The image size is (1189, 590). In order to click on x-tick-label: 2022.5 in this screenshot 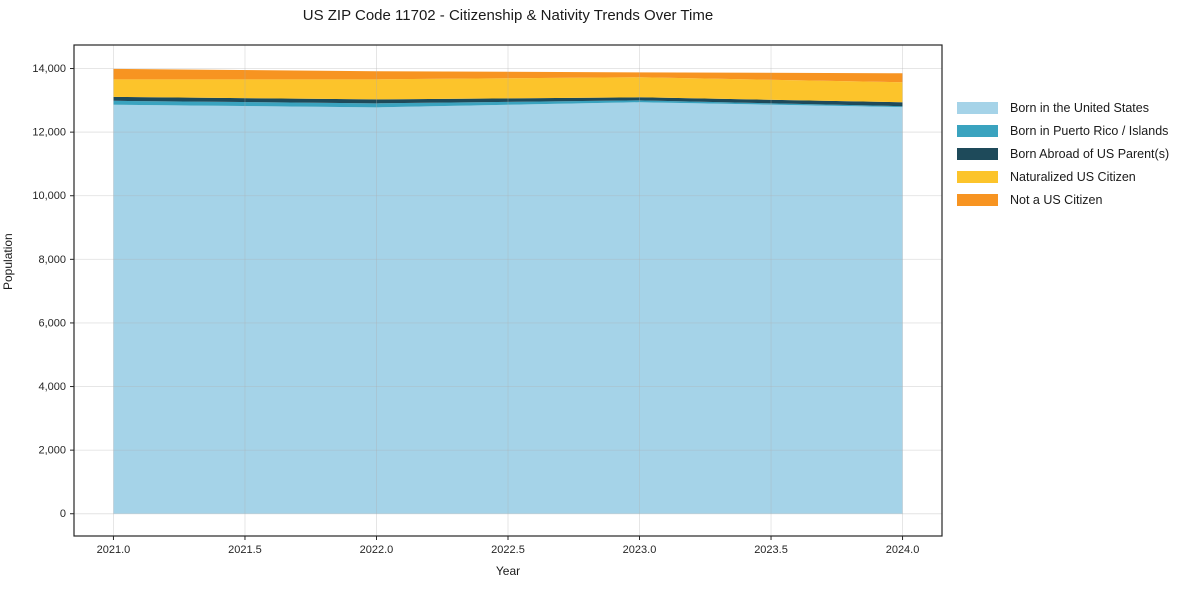, I will do `click(508, 550)`.